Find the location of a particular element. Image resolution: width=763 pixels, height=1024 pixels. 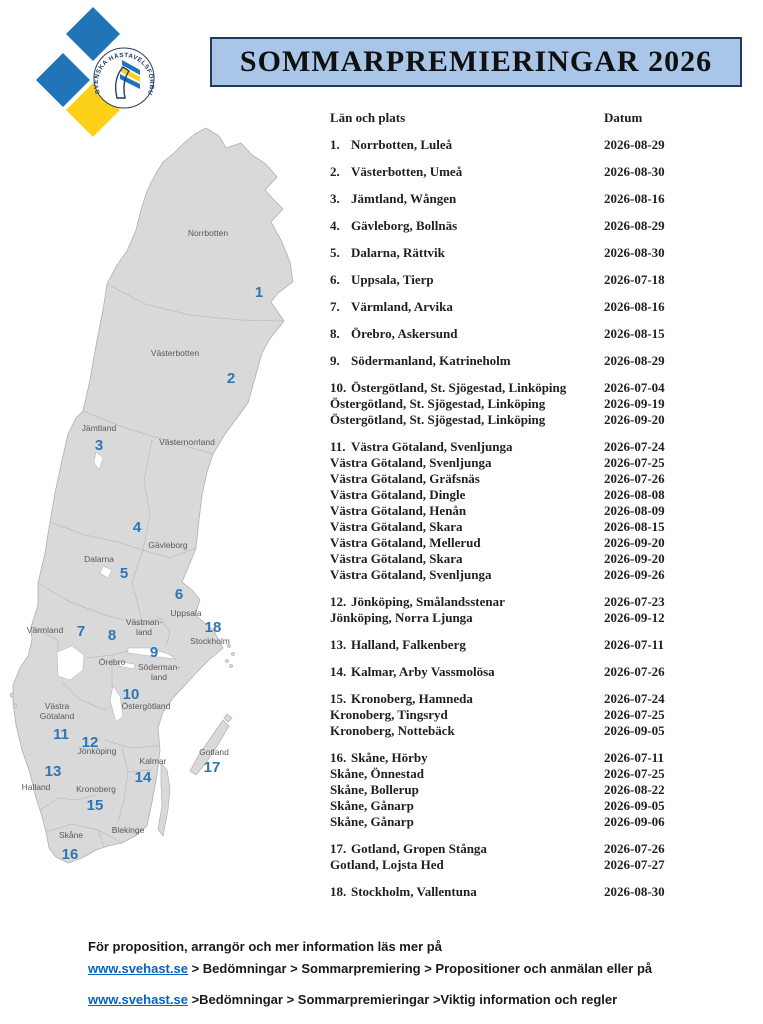

schedule-row: Skåne, Gånarp 2026-09-05 is located at coordinates (543, 806).